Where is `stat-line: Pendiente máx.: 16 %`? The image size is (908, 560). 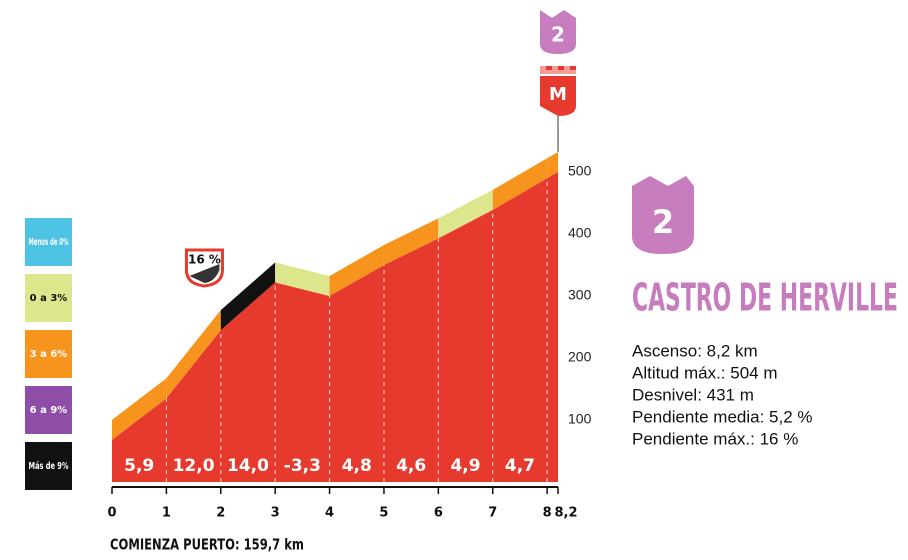
stat-line: Pendiente máx.: 16 % is located at coordinates (715, 438).